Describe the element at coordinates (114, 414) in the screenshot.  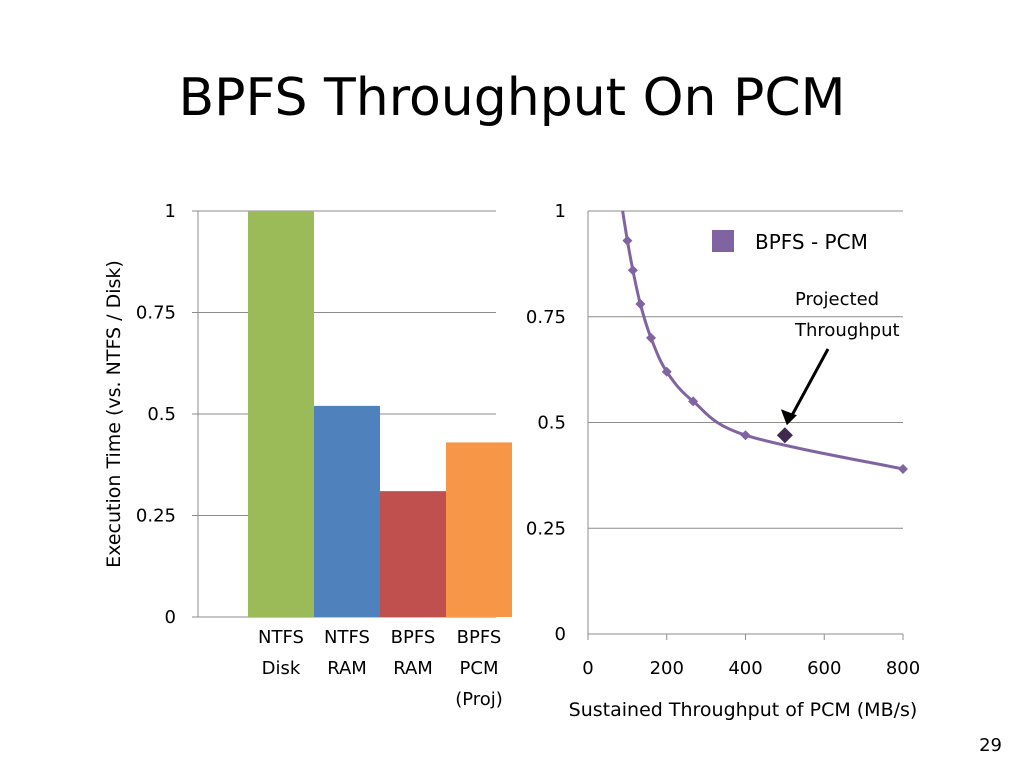
I see `bar-y-axis-title: Execution Time (vs. NTFS / Disk)` at that location.